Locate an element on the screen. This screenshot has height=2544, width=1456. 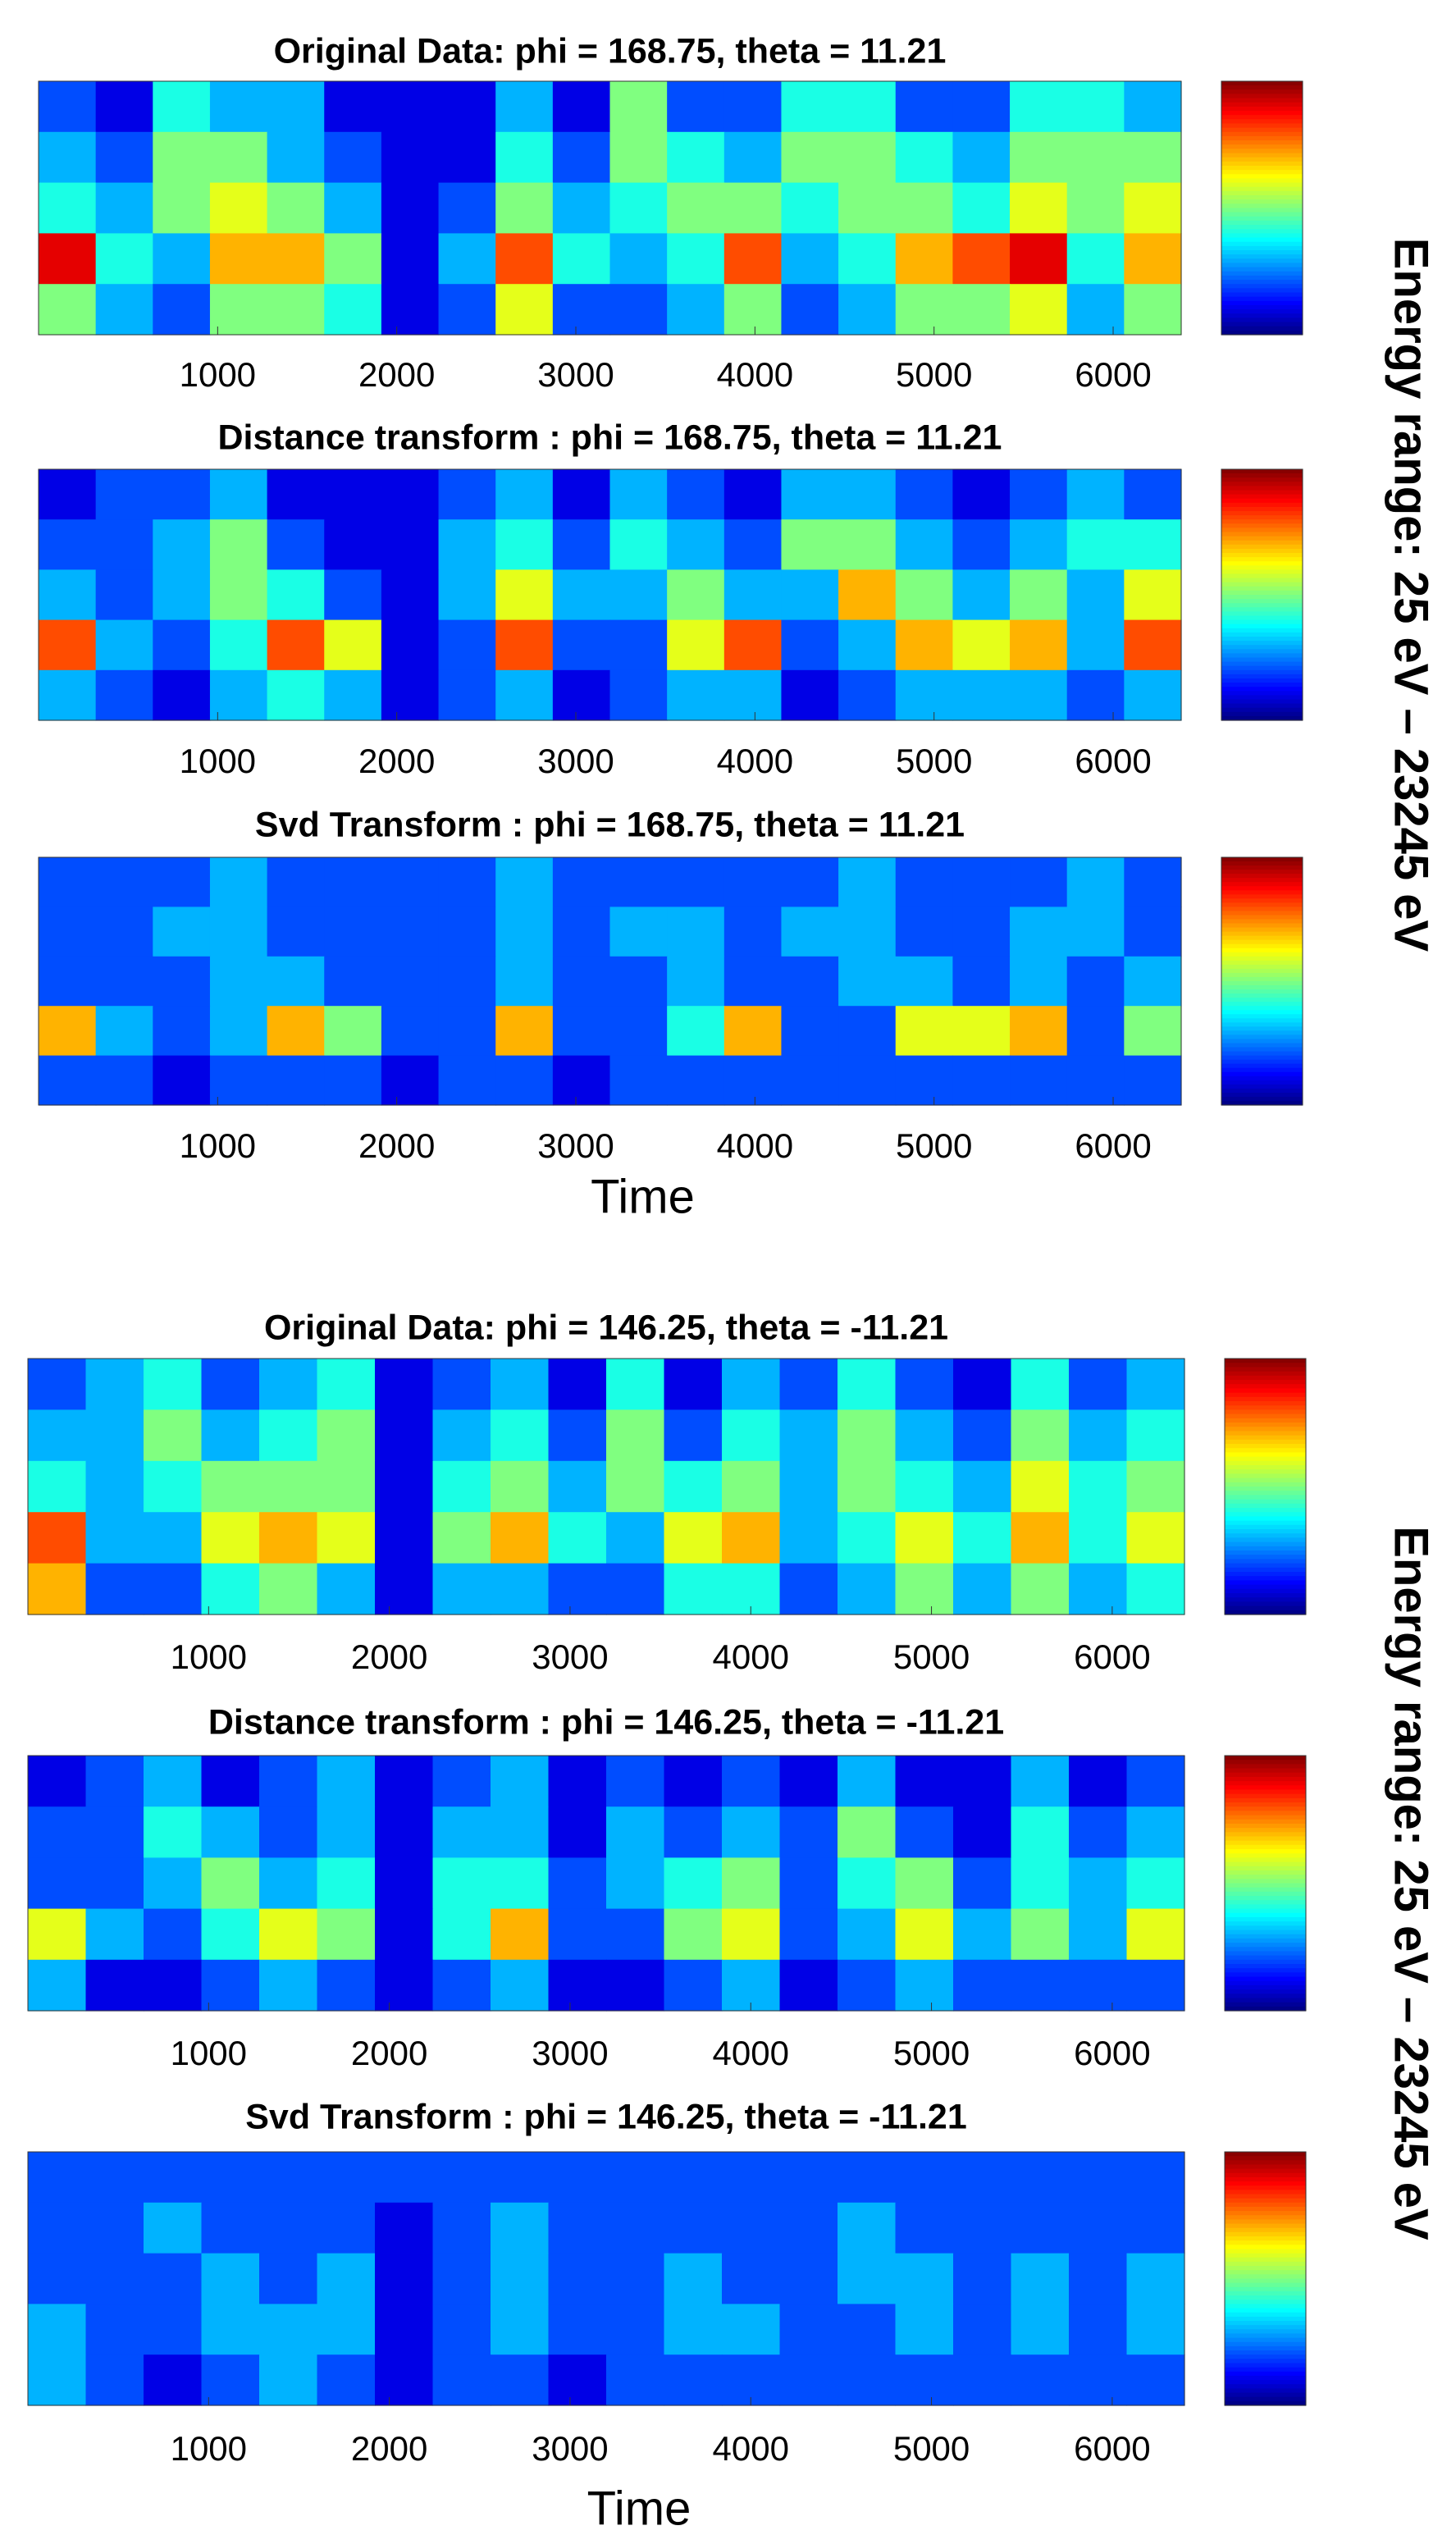
x-axis-label: Time is located at coordinates (643, 1196).